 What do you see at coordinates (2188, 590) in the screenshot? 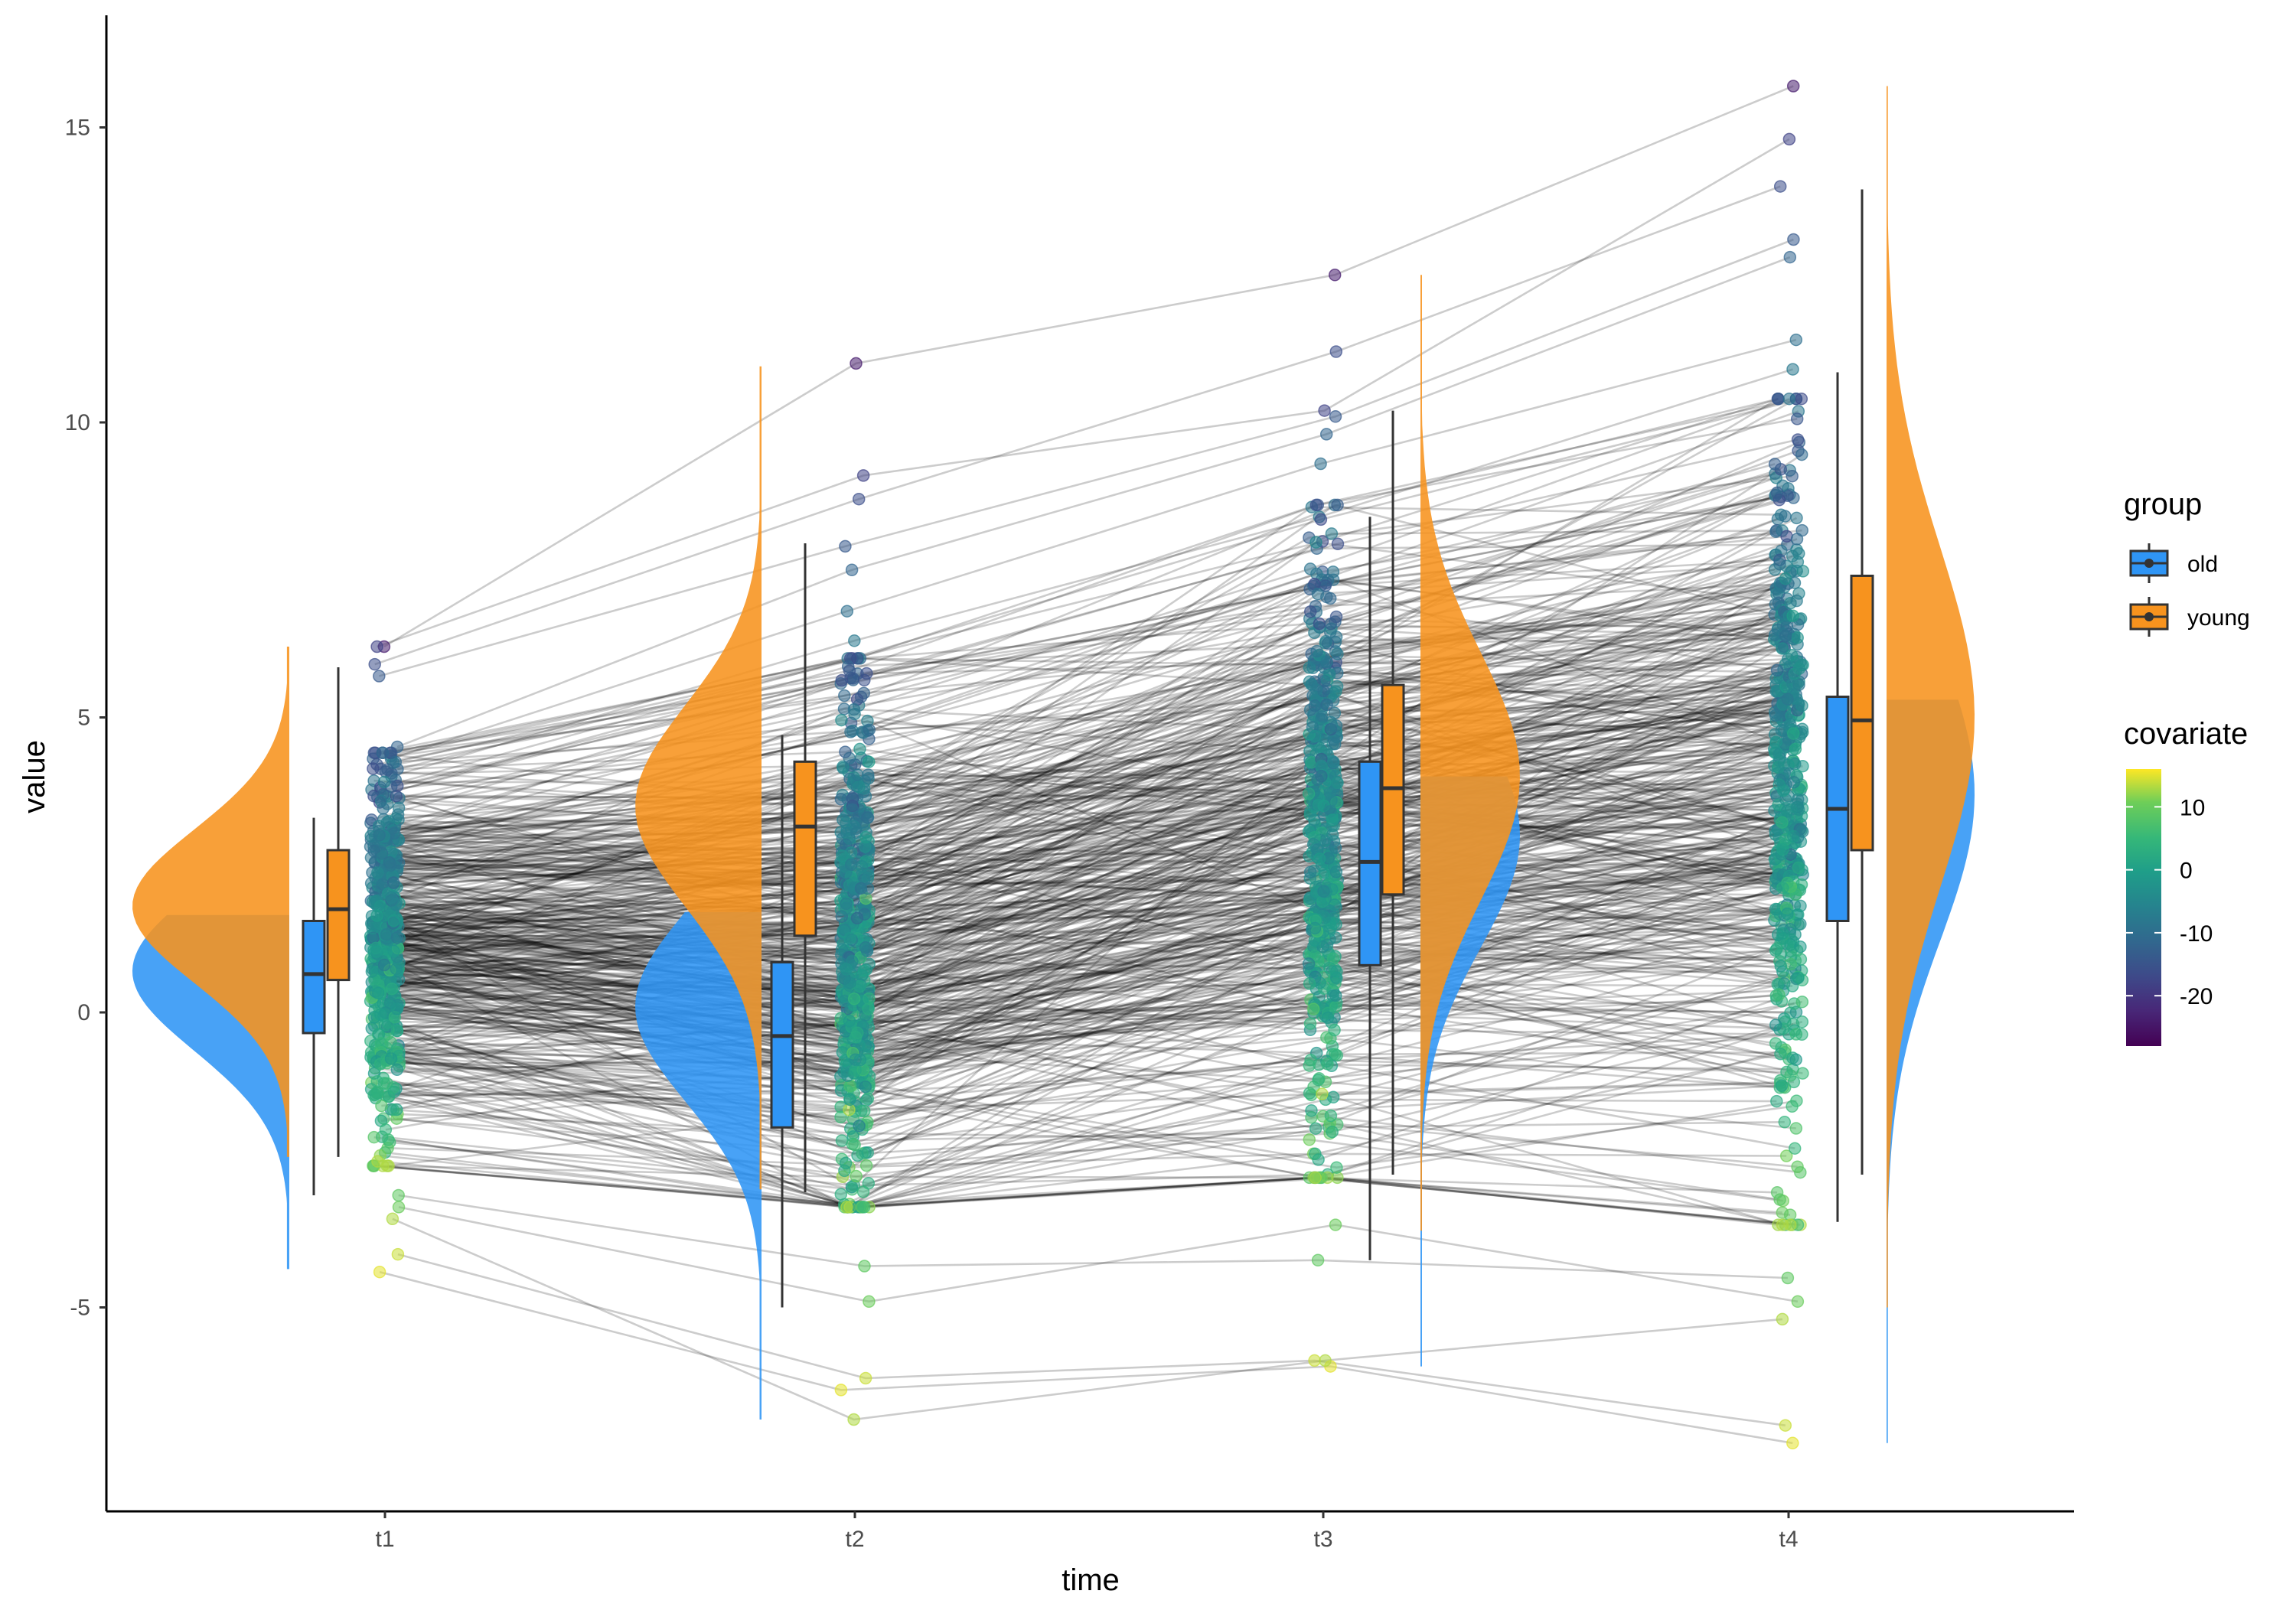
I see `group-legend-keys: old young` at bounding box center [2188, 590].